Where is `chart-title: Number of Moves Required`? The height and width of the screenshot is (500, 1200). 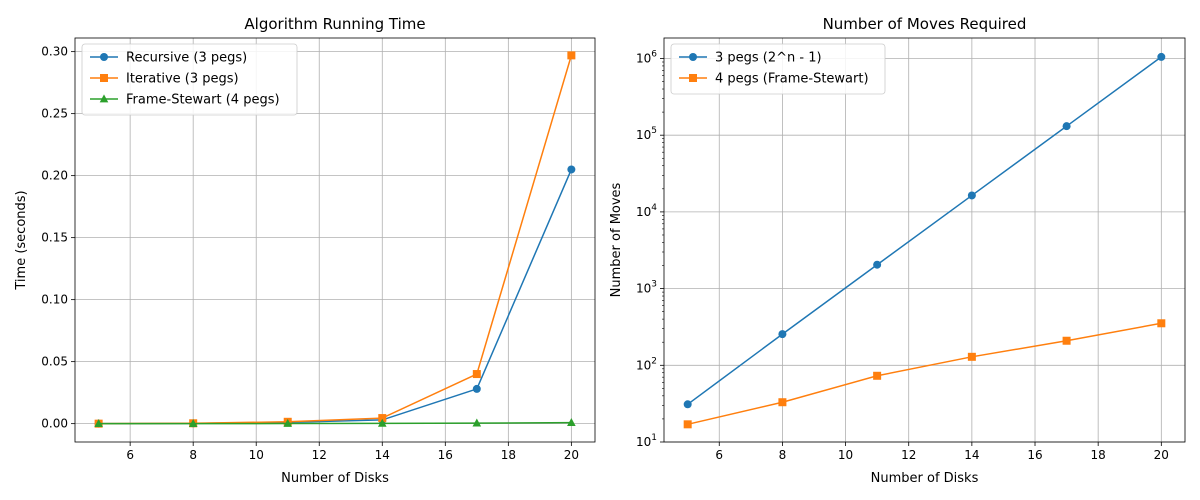 chart-title: Number of Moves Required is located at coordinates (925, 24).